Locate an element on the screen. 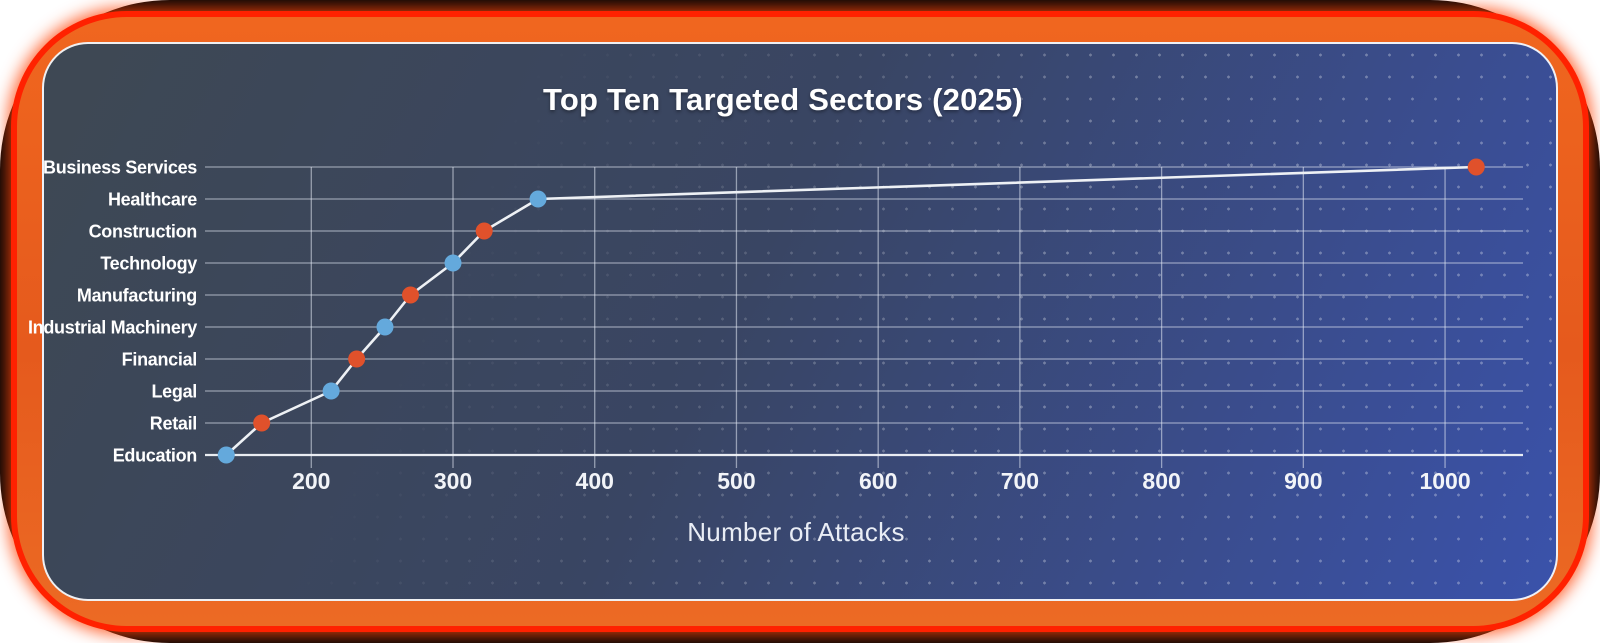 Image resolution: width=1600 pixels, height=643 pixels. data-point-legal is located at coordinates (331, 391).